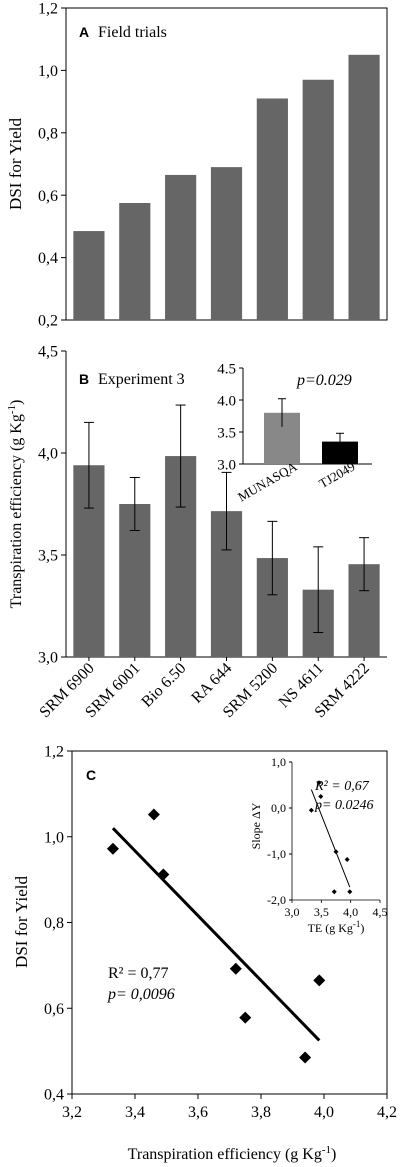 The image size is (403, 1167). Describe the element at coordinates (84, 32) in the screenshot. I see `panel-a-letter: A` at that location.